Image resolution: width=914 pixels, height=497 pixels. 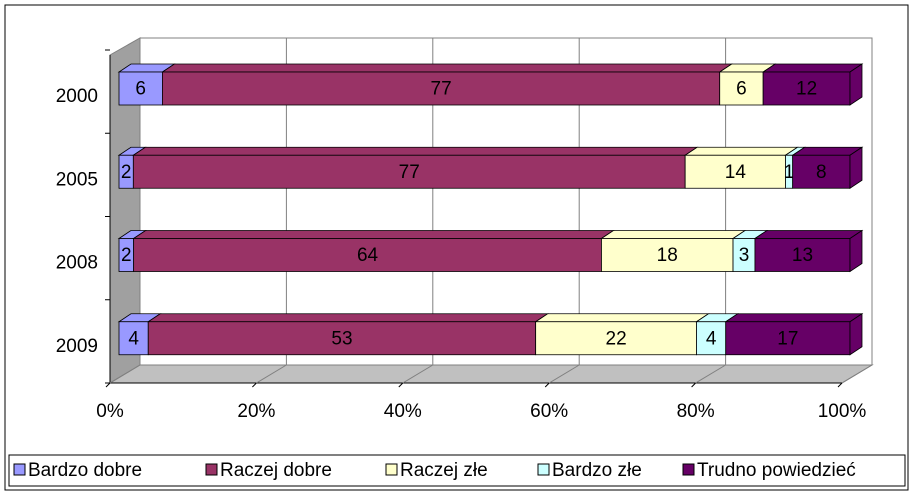 I want to click on data-label: 18, so click(x=667, y=255).